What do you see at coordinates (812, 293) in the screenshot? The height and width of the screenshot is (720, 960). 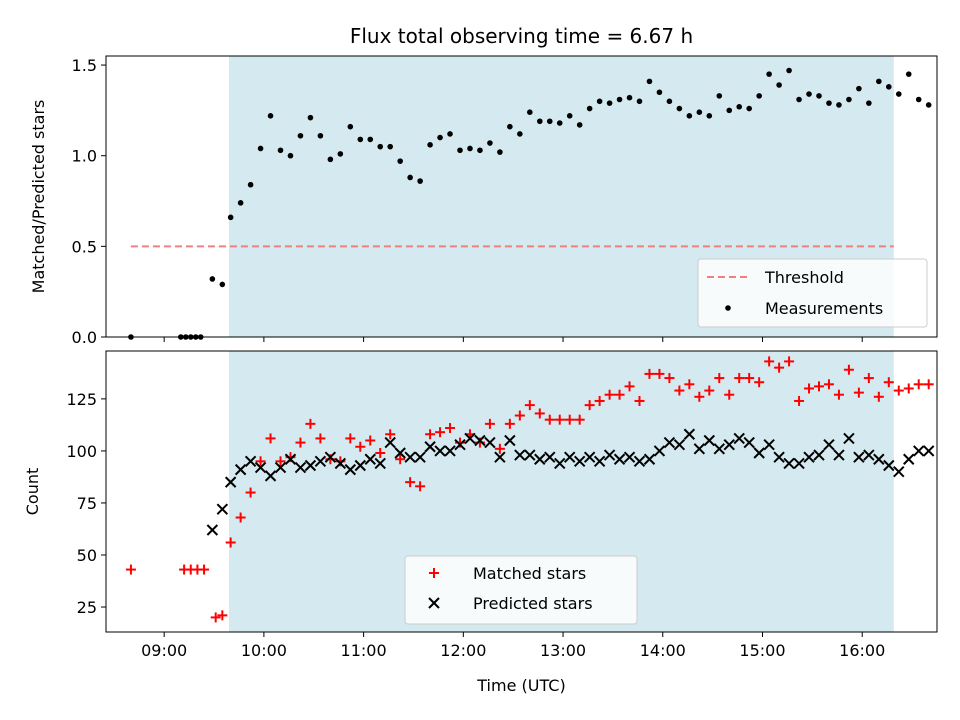 I see `top-legend: Threshold Measurements` at bounding box center [812, 293].